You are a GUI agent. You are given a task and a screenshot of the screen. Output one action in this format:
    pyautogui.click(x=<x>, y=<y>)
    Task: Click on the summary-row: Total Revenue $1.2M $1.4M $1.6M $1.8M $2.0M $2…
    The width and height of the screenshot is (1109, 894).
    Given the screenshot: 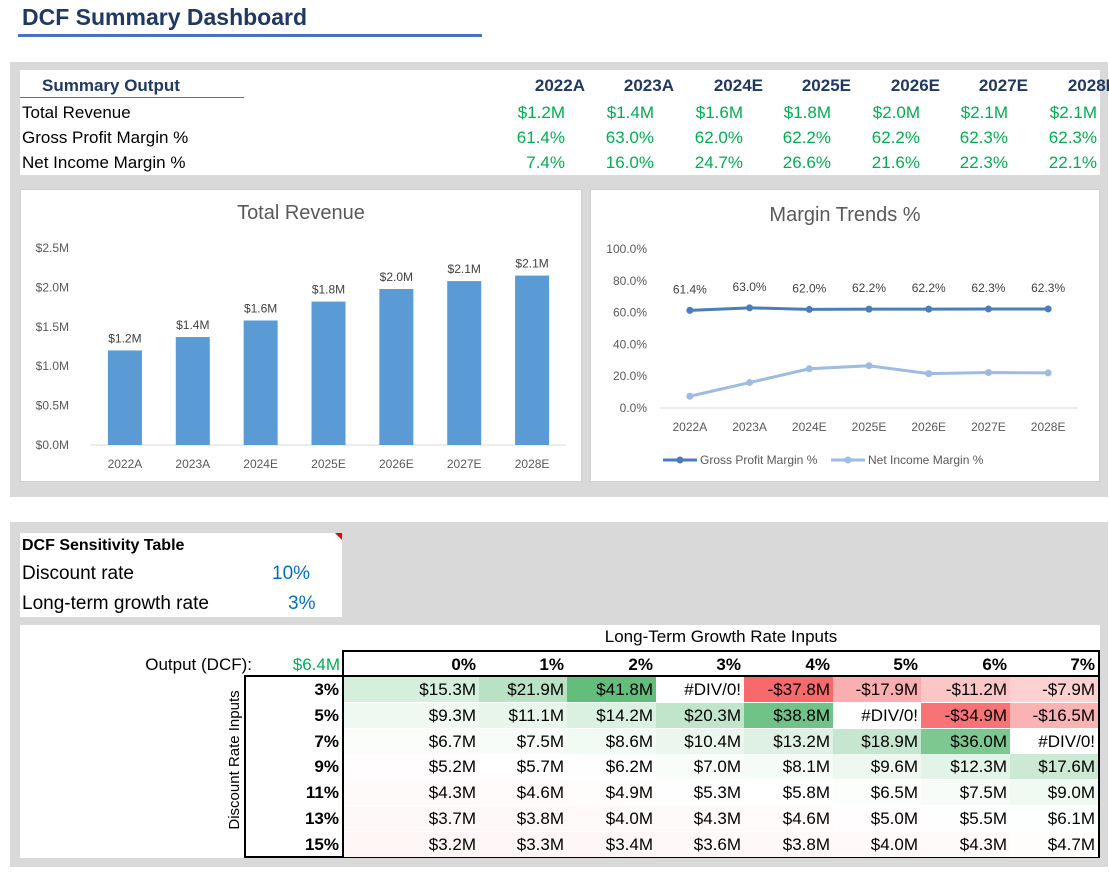 What is the action you would take?
    pyautogui.click(x=560, y=112)
    